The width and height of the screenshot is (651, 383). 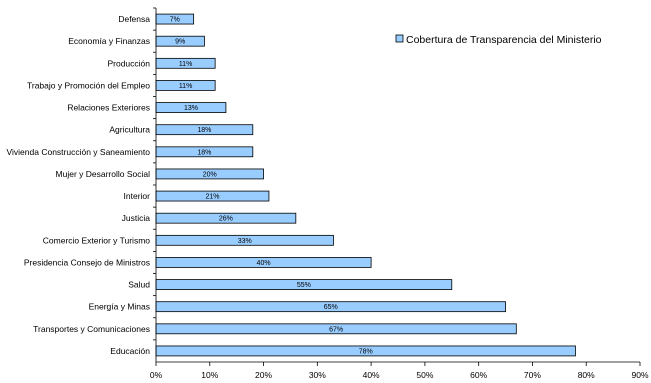 I want to click on category-label: Presidencia Consejo de Ministros, so click(x=87, y=262).